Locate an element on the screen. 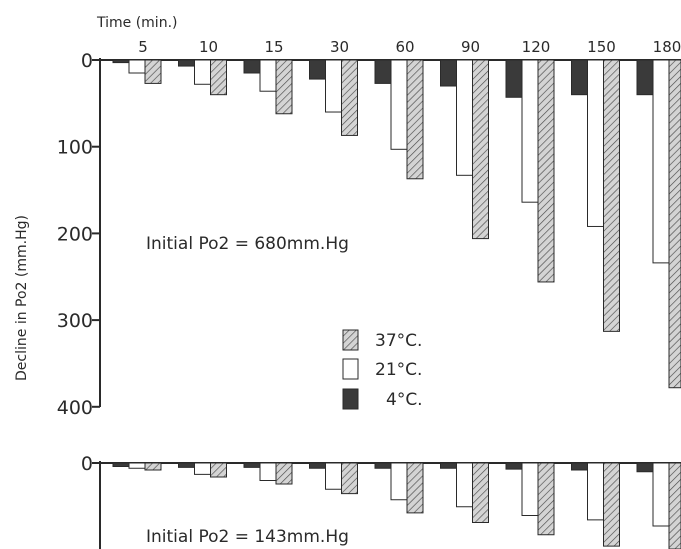  legend-label-4c: 4°C. is located at coordinates (404, 400).